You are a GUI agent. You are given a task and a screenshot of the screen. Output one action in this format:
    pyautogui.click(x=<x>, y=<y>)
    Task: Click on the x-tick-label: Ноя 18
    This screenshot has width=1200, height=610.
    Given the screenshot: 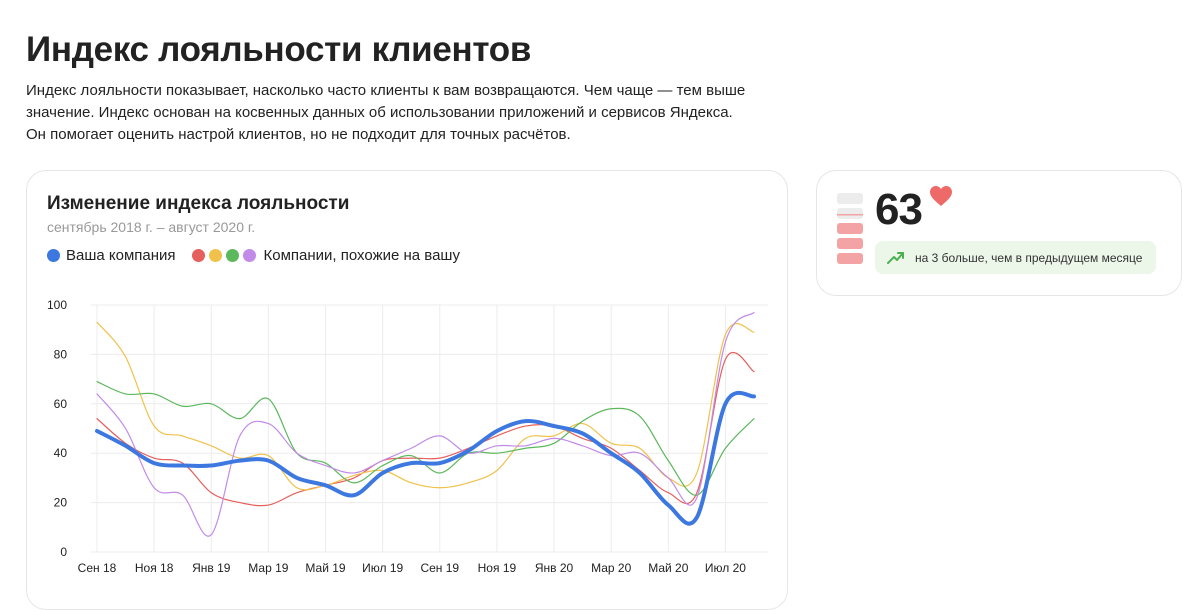 What is the action you would take?
    pyautogui.click(x=154, y=568)
    